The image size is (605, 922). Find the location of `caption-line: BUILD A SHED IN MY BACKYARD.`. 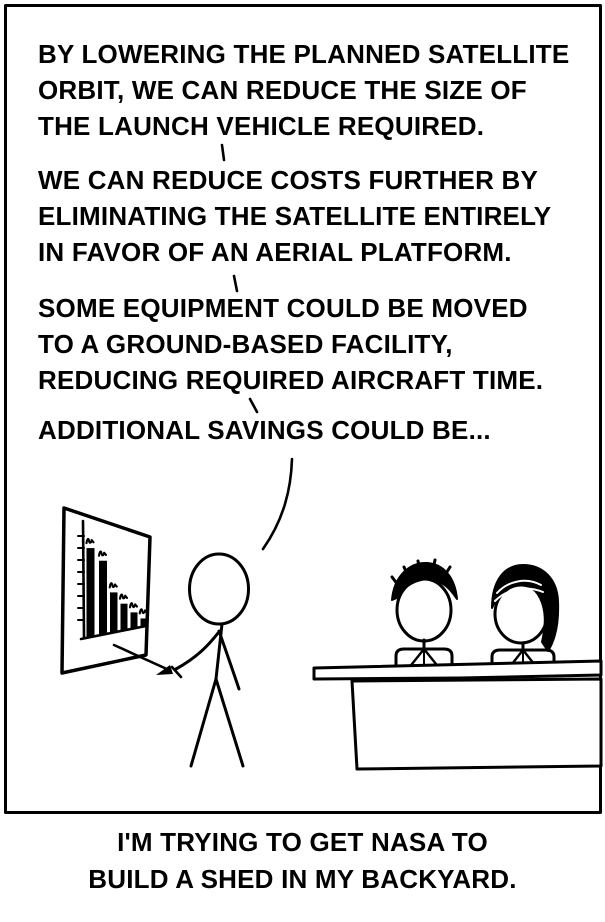

caption-line: BUILD A SHED IN MY BACKYARD. is located at coordinates (302, 879).